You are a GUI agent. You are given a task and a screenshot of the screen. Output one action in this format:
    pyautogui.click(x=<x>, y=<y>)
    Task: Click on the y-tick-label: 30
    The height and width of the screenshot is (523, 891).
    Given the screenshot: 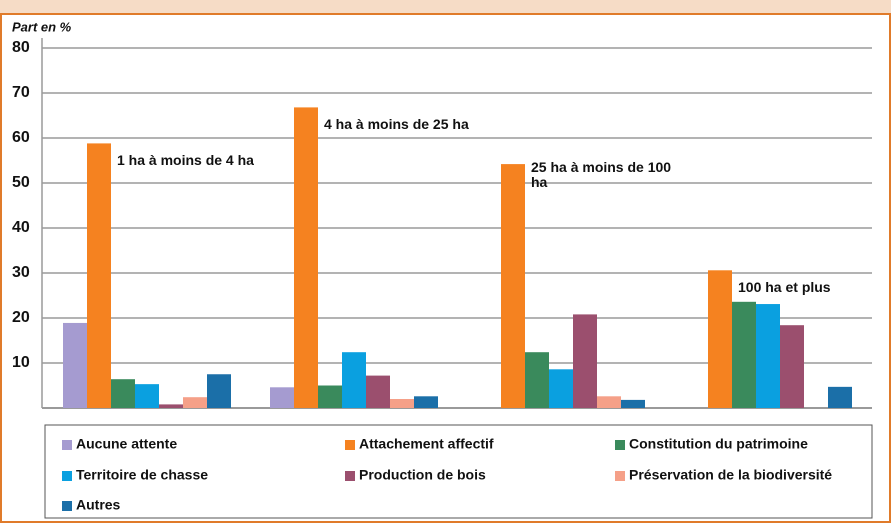 What is the action you would take?
    pyautogui.click(x=21, y=272)
    